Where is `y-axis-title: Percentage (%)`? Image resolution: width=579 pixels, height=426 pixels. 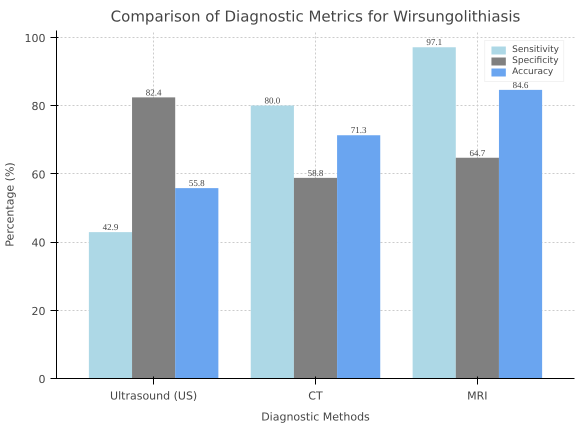
y-axis-title: Percentage (%) is located at coordinates (10, 204).